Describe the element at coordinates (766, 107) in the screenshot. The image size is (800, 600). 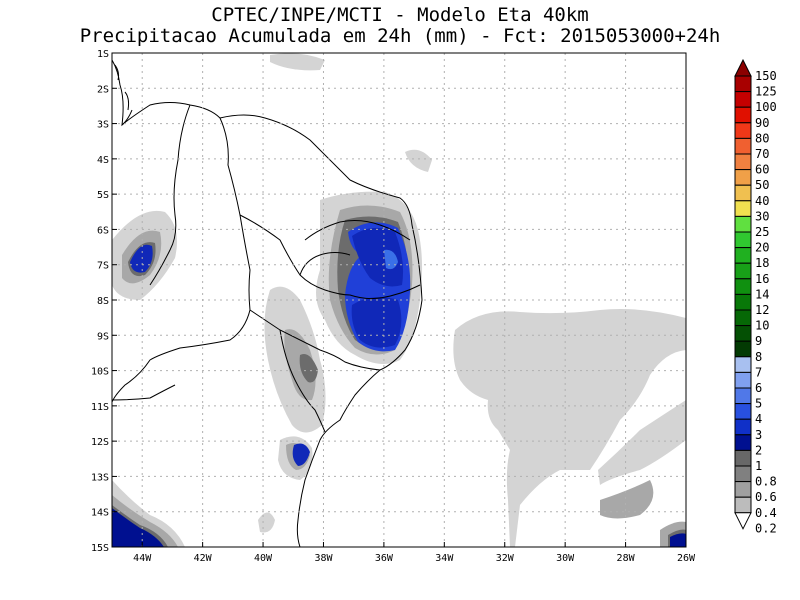
I see `colorbar-label: 100` at that location.